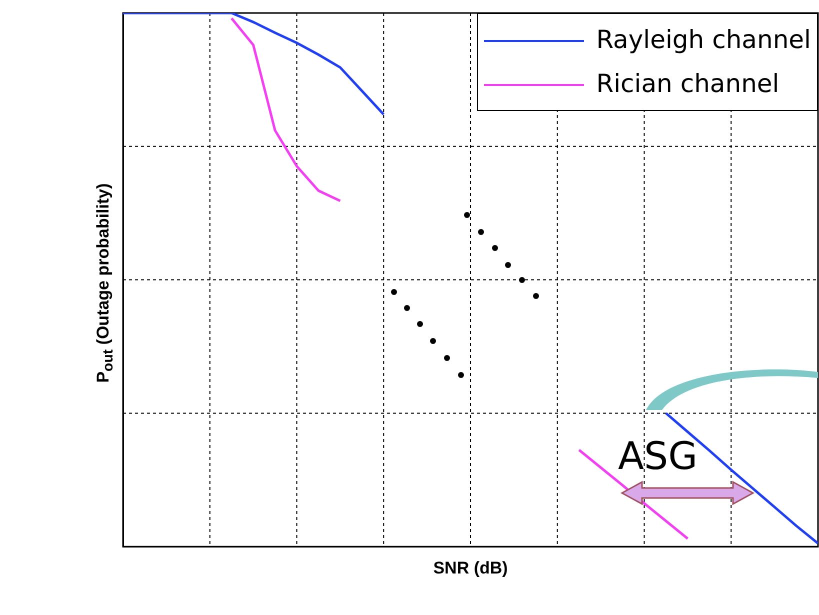  Describe the element at coordinates (703, 39) in the screenshot. I see `legend-label: Rayleigh channel` at that location.